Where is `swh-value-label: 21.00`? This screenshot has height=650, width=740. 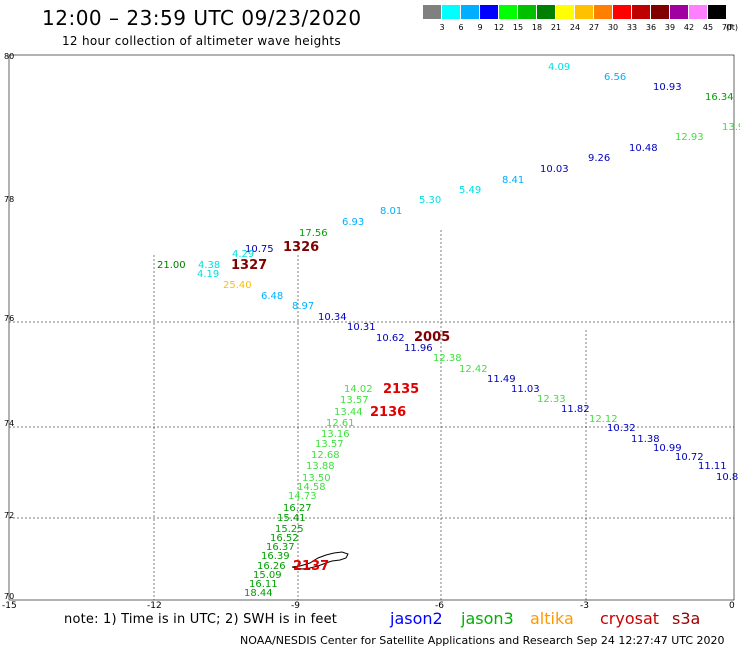
swh-value-label: 21.00 is located at coordinates (171, 265).